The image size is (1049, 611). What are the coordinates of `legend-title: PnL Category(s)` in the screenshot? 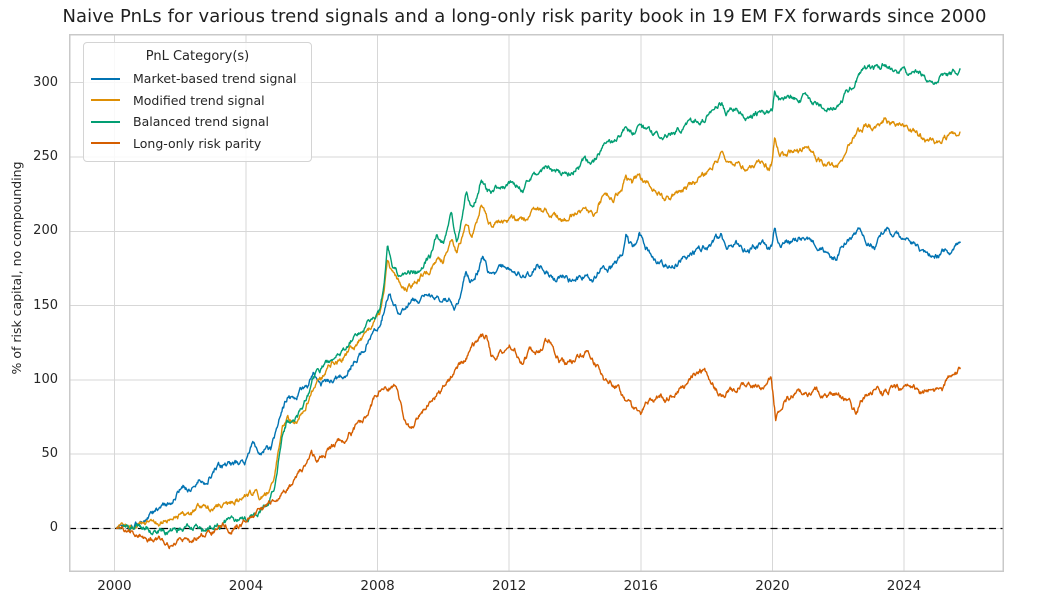 It's located at (197, 56).